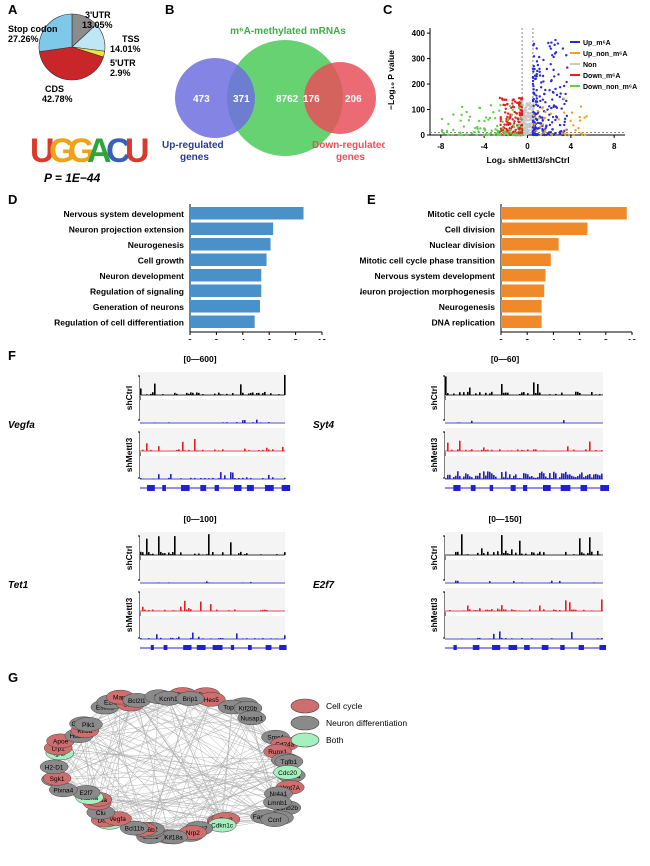  What do you see at coordinates (340, 98) in the screenshot?
I see `venn-down-circle` at bounding box center [340, 98].